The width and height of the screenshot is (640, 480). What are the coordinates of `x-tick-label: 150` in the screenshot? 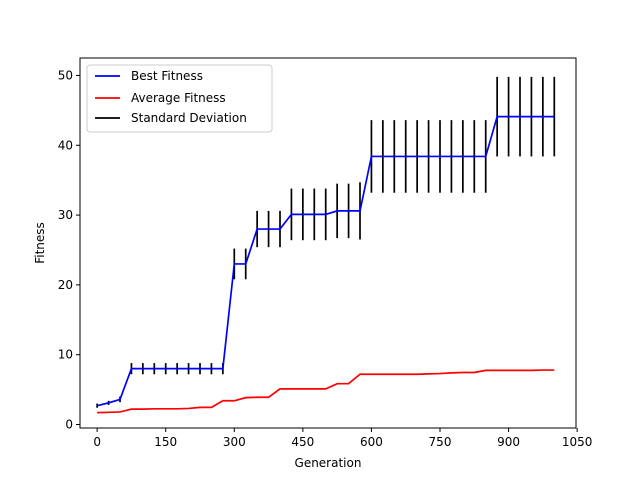 It's located at (165, 442).